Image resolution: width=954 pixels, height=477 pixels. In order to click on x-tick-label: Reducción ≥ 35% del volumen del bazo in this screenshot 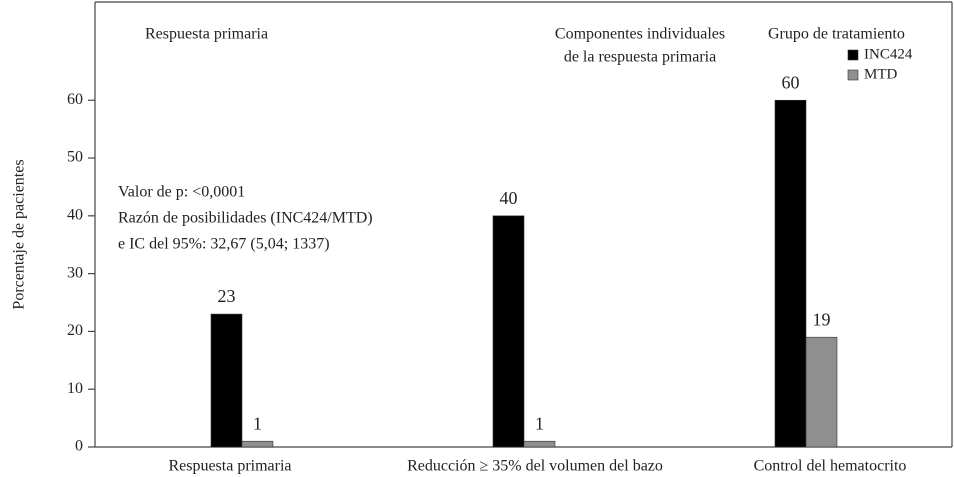, I will do `click(535, 466)`.